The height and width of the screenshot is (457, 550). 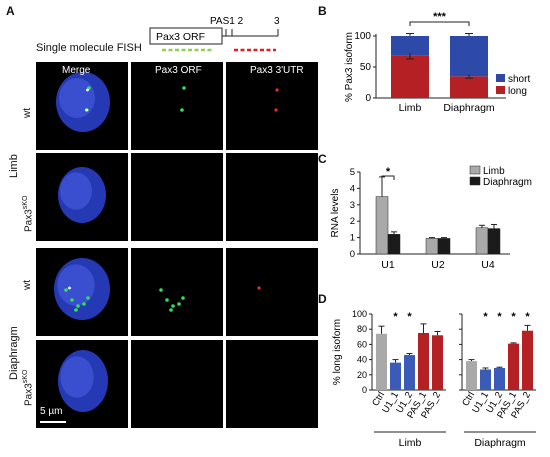 I want to click on group-label-diaphragm: Diaphragm, so click(x=14, y=353).